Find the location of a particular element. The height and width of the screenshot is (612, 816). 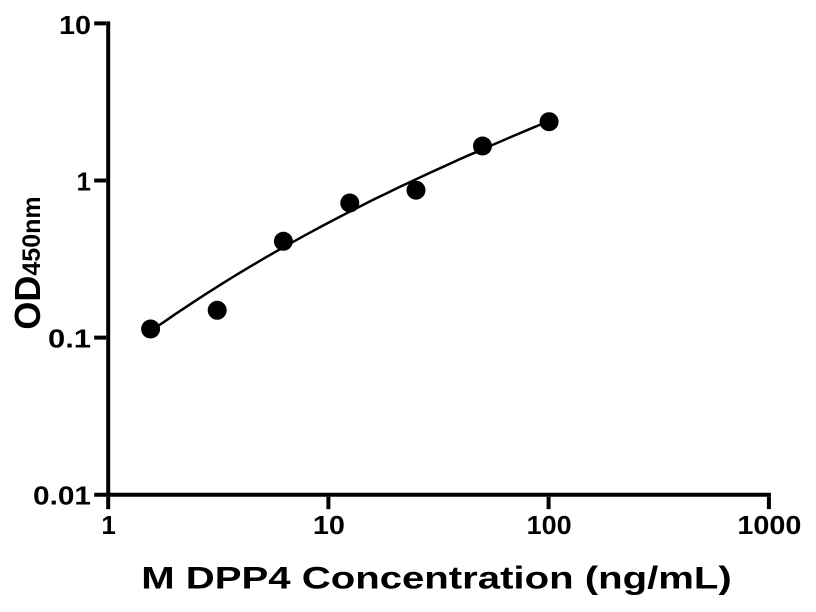

svg-text: 0.01 is located at coordinates (62, 496).